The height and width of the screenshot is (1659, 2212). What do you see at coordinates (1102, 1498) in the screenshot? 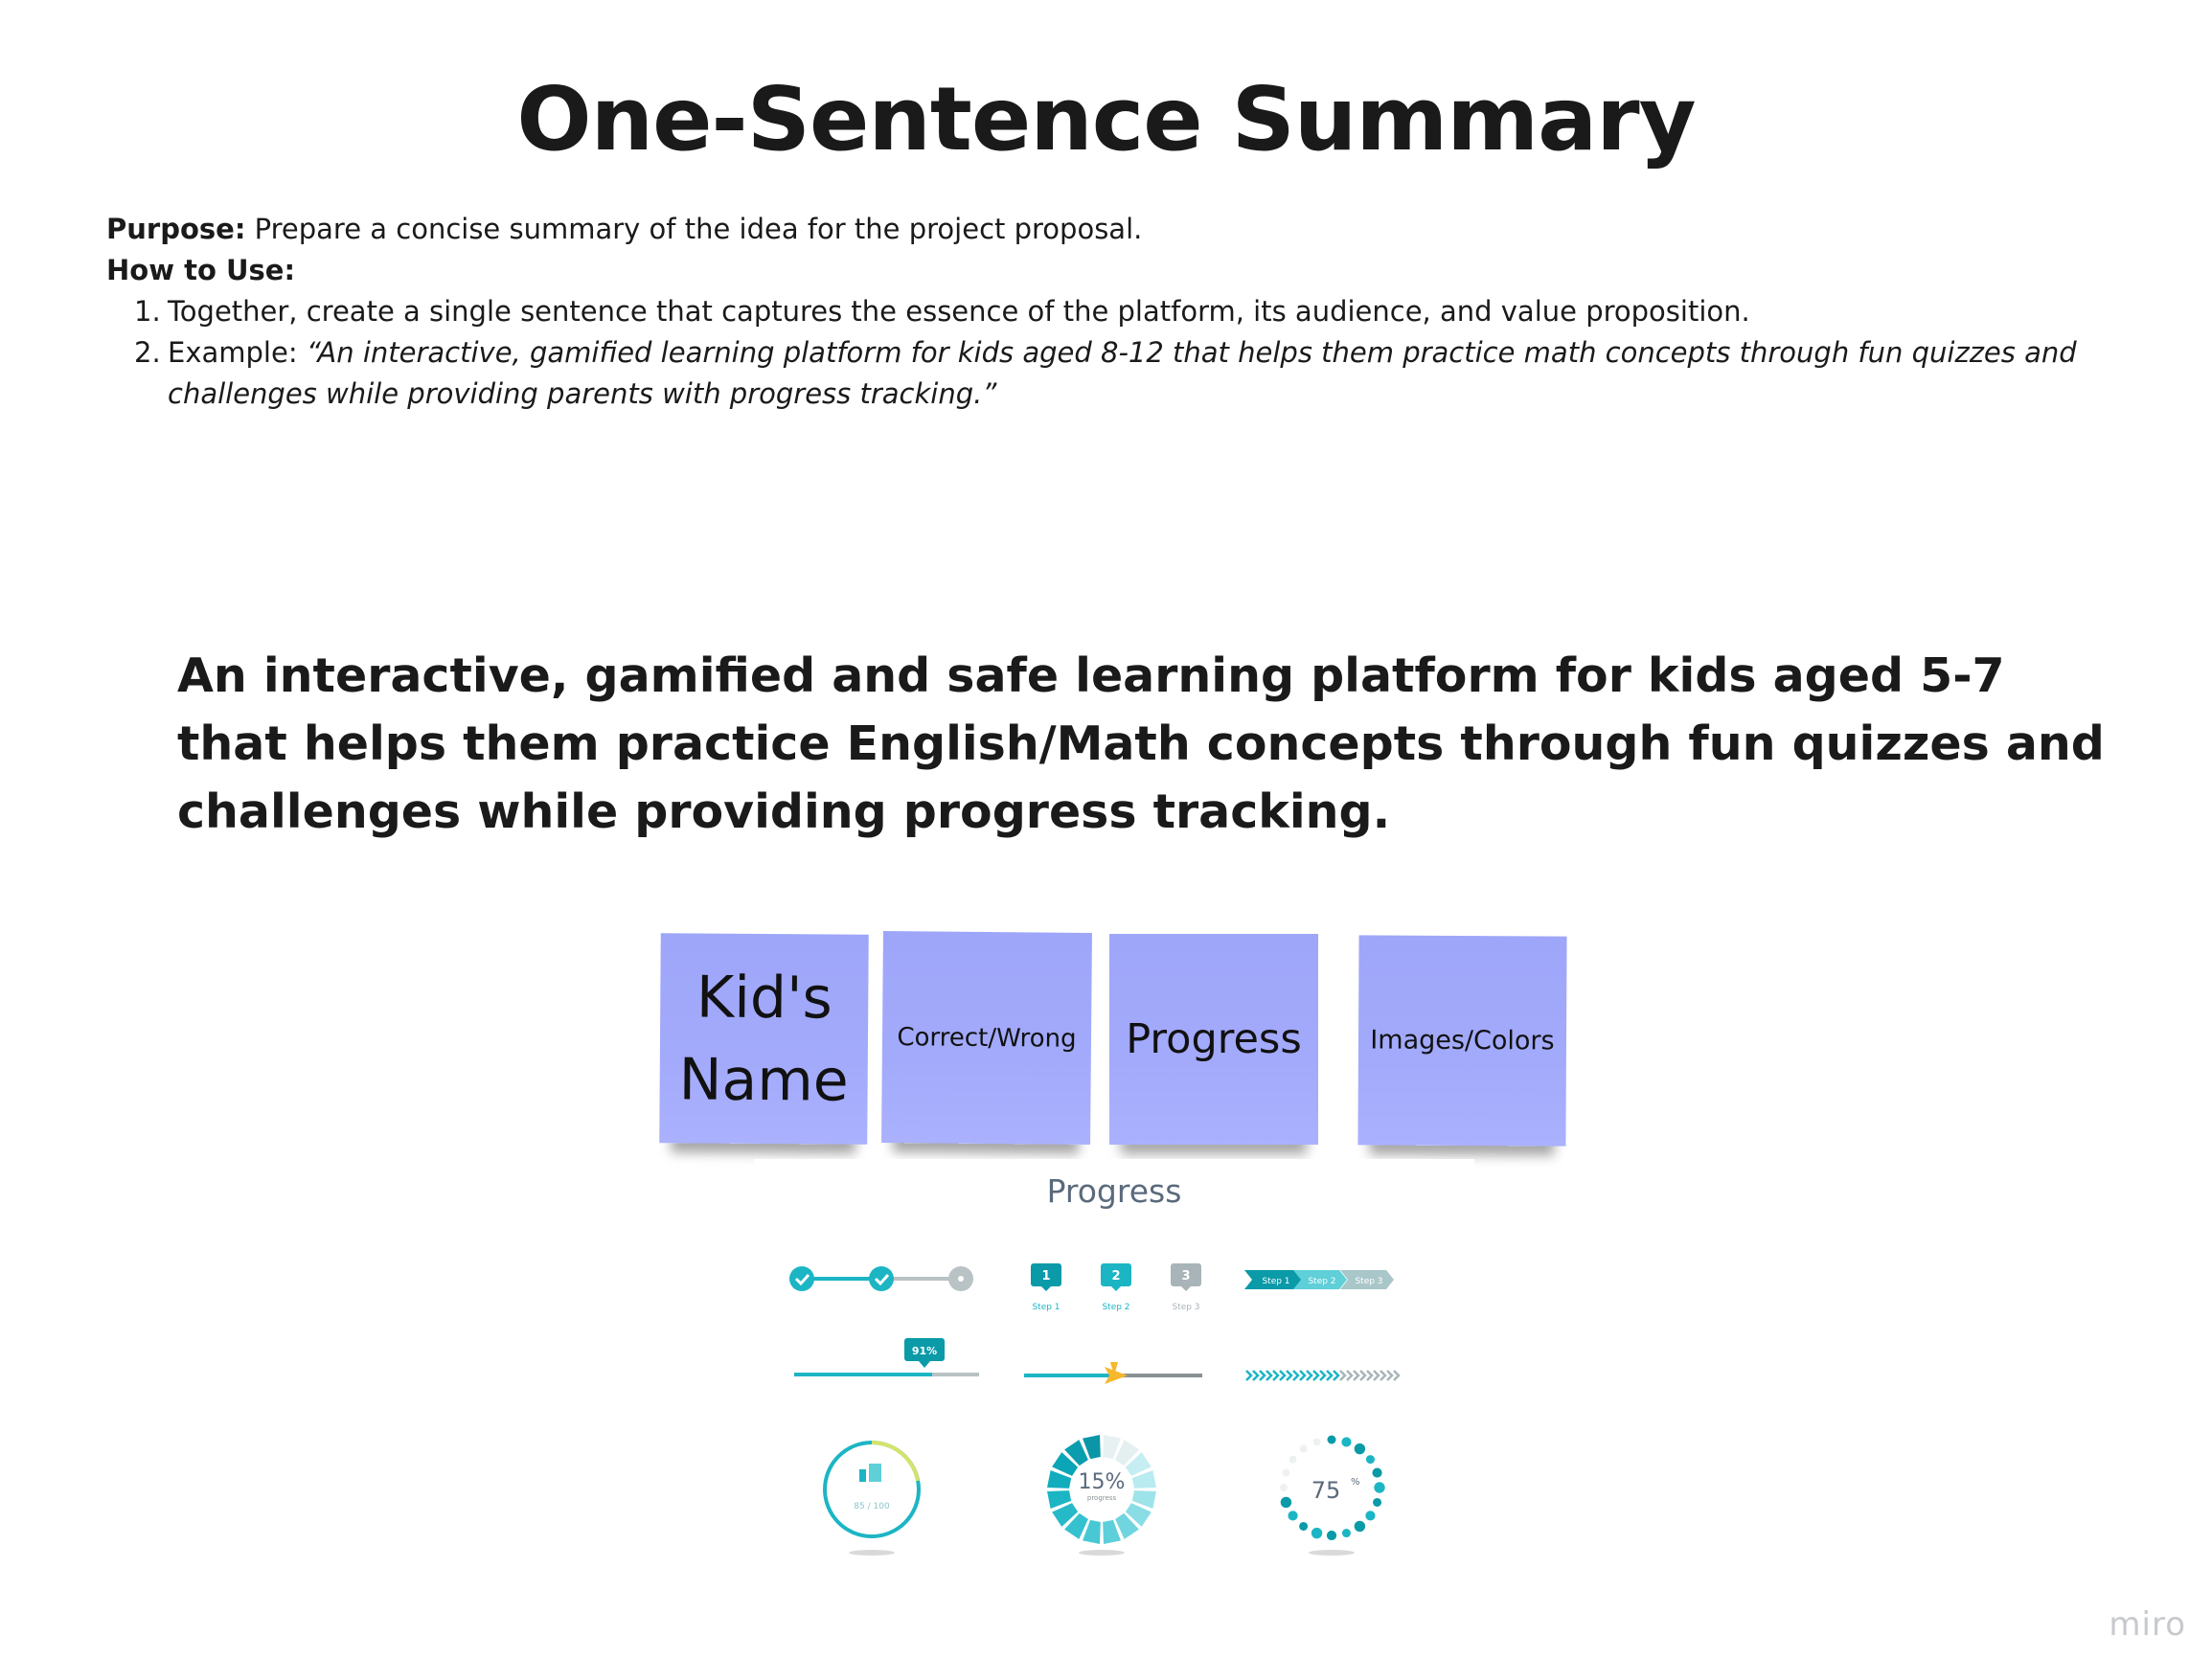
I see `ring-caption: progress` at bounding box center [1102, 1498].